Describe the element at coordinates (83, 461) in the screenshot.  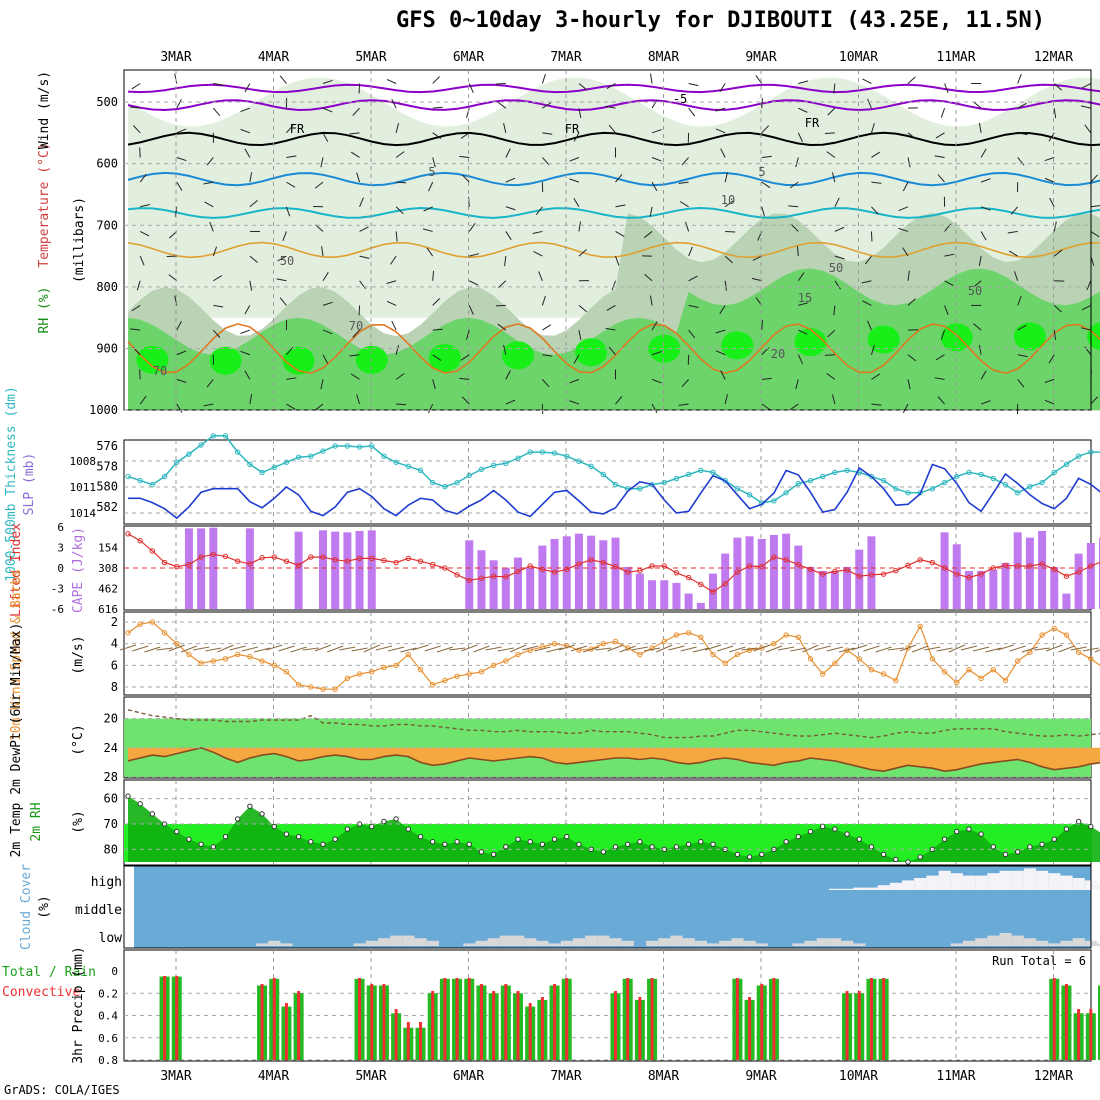
I see `slp-tick: 1008` at that location.